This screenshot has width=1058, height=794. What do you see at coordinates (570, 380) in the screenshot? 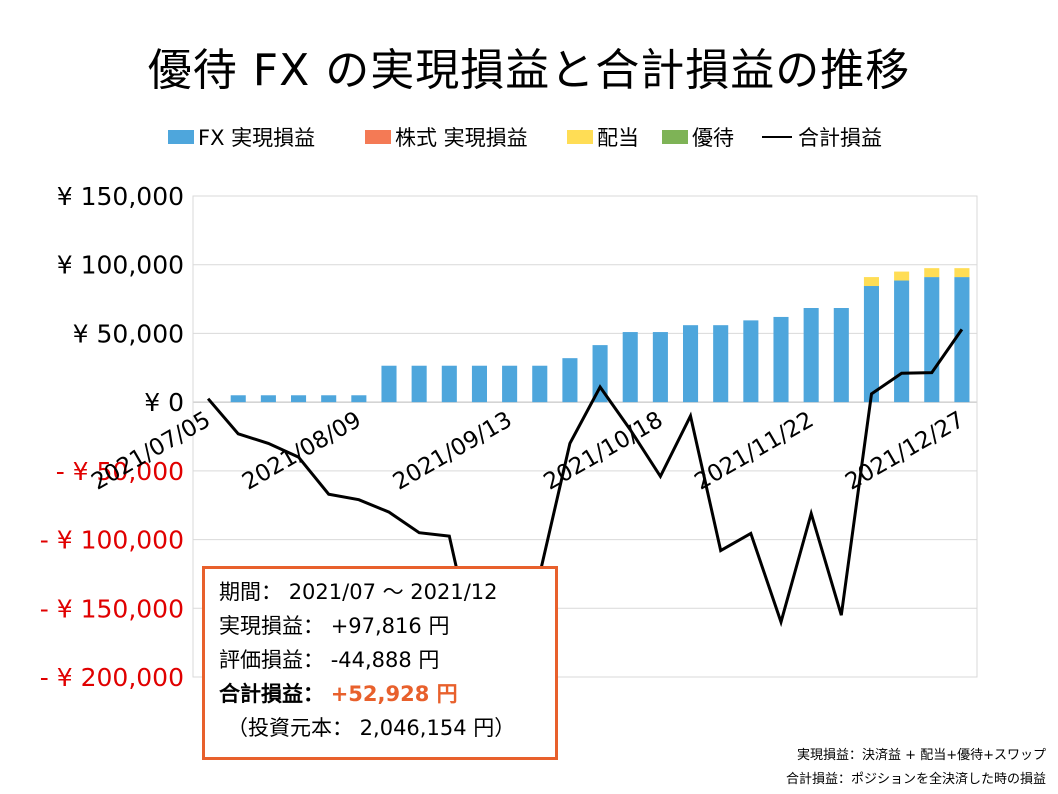
I see `bar-FX-実現損益-12` at bounding box center [570, 380].